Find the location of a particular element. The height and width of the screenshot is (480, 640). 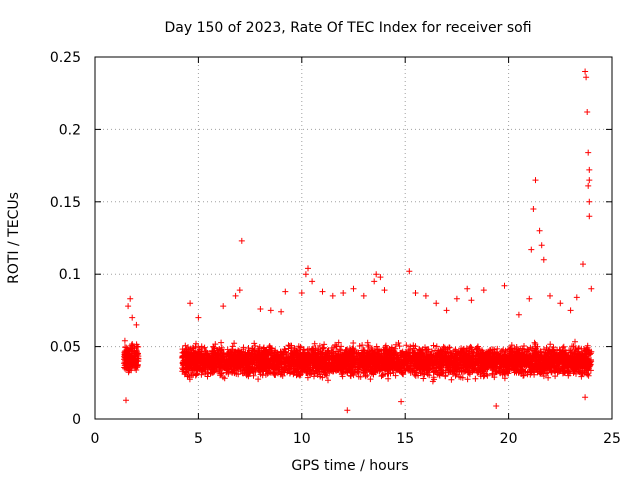

x-tick-label: 5 is located at coordinates (198, 439).